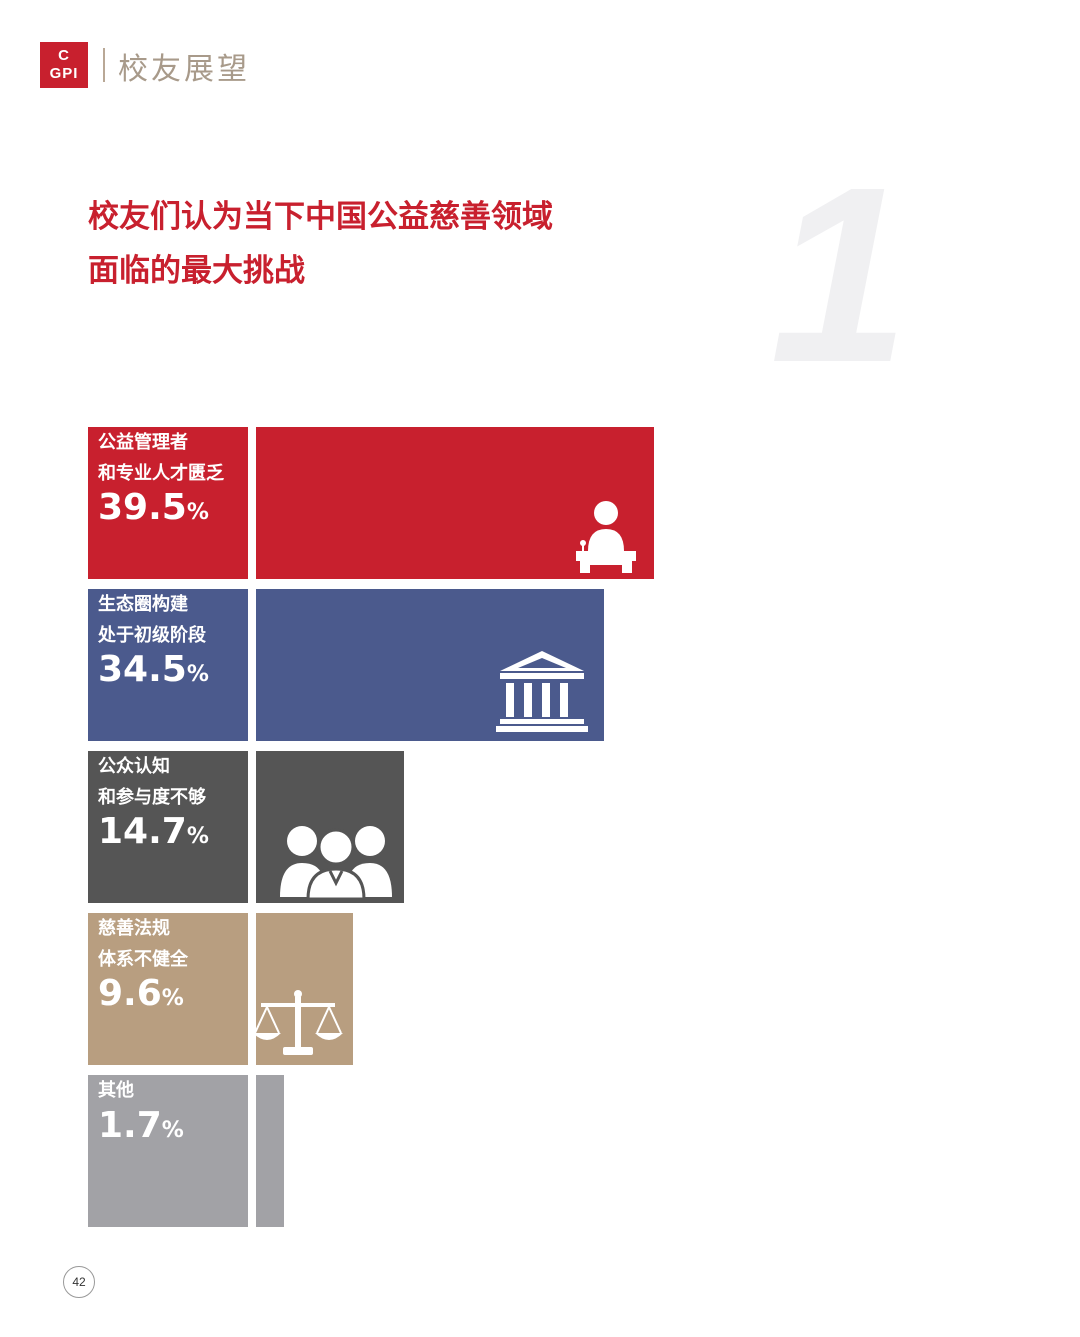  I want to click on category-label-line-1: 生态圈构建, so click(143, 604).